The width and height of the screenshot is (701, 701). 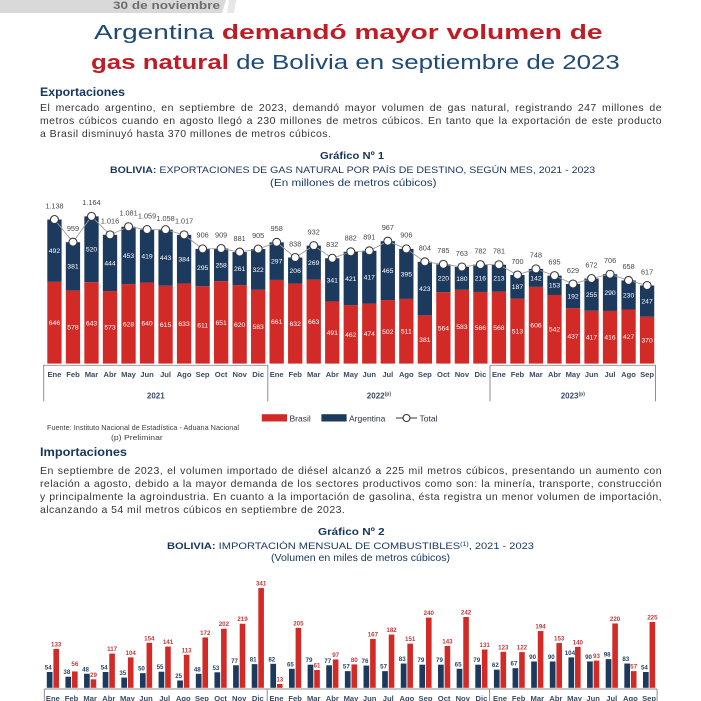 What do you see at coordinates (220, 697) in the screenshot?
I see `svg-text: Oct` at bounding box center [220, 697].